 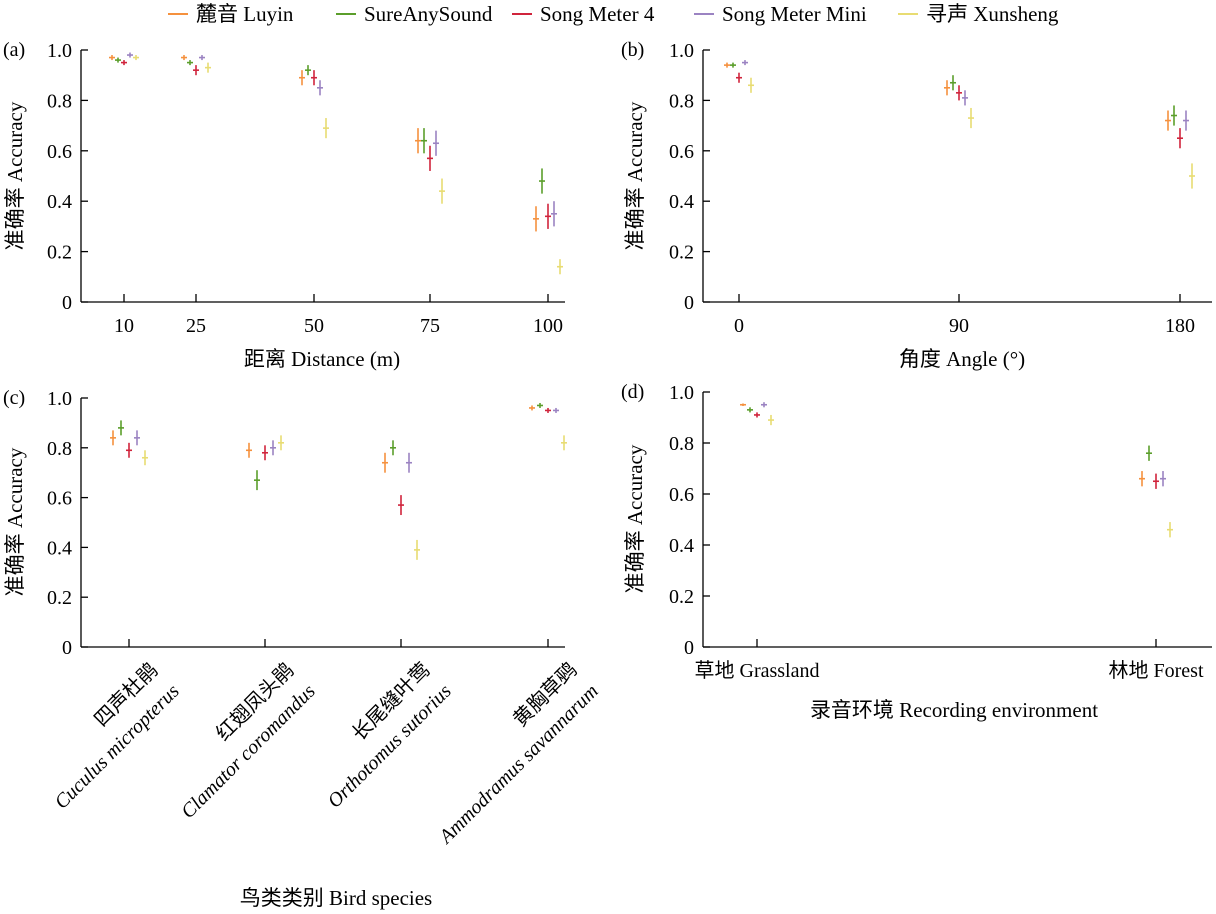 I want to click on legend-item: 寻声 Xunsheng, so click(x=978, y=14).